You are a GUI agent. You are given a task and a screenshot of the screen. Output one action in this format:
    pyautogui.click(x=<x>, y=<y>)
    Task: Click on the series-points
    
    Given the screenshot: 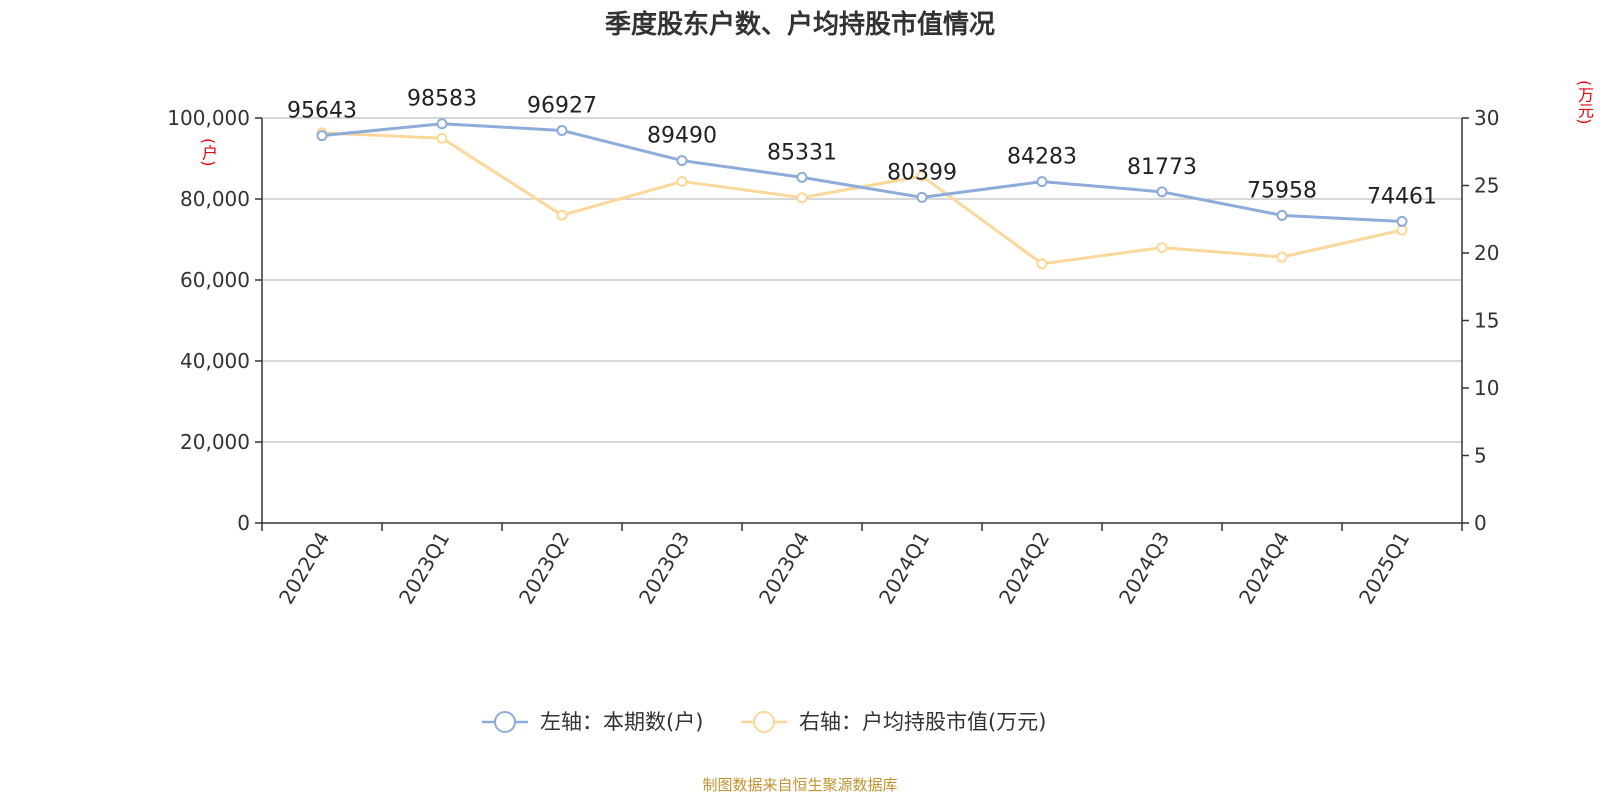 What is the action you would take?
    pyautogui.click(x=862, y=194)
    